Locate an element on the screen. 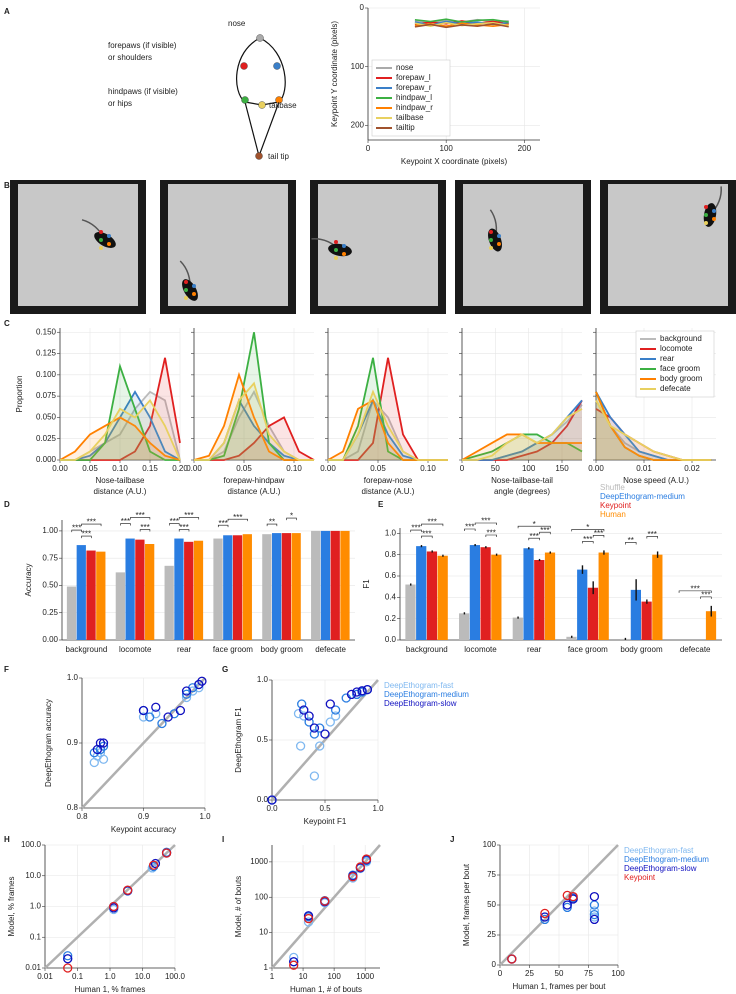 The image size is (736, 994). panel-label: J is located at coordinates (452, 839).